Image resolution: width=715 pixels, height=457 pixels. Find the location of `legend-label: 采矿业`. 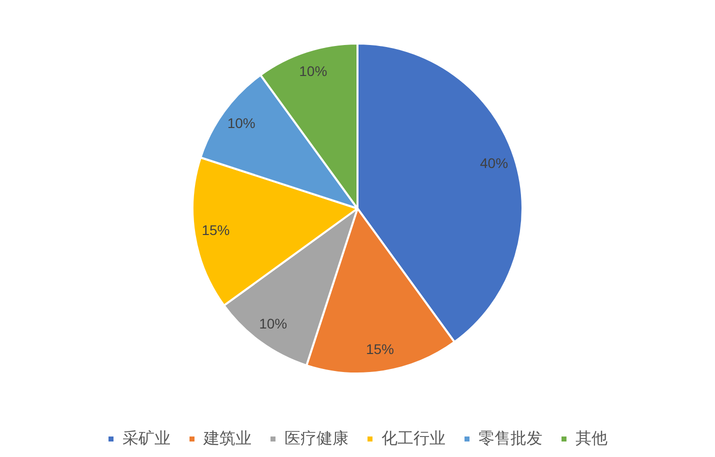

legend-label: 采矿业 is located at coordinates (146, 438).